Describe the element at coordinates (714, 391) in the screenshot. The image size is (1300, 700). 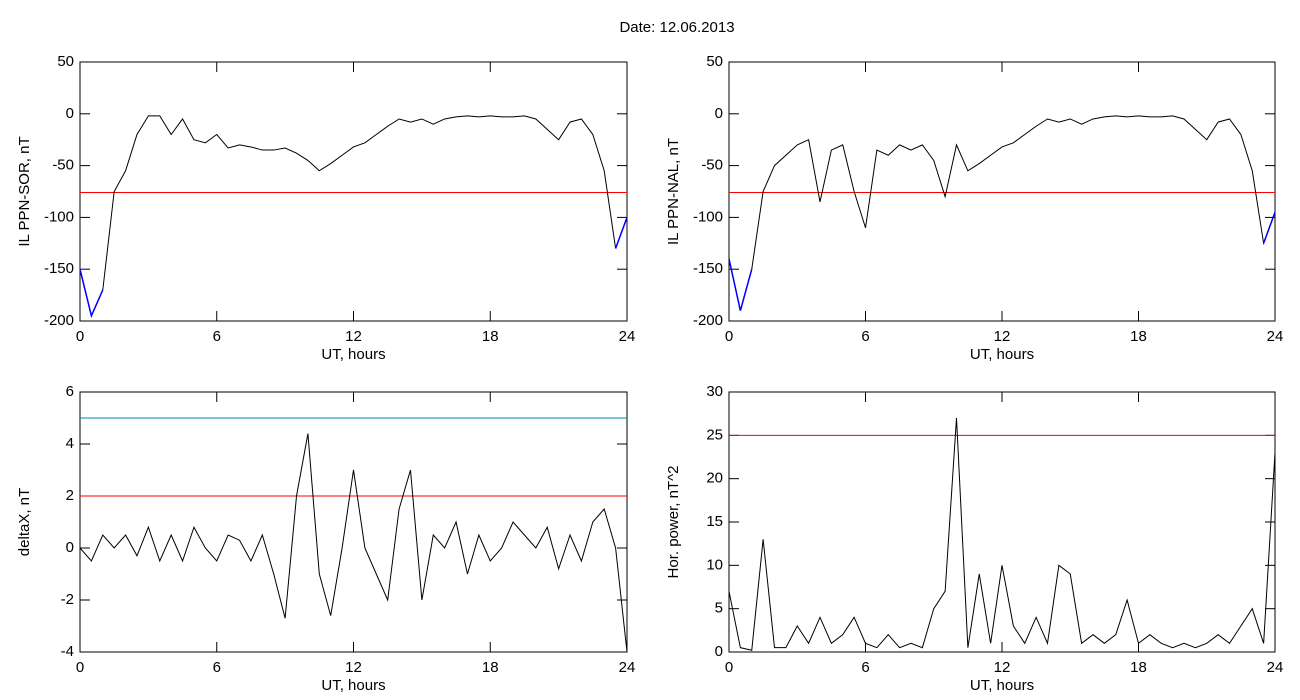
I see `y-tick-label: 30` at that location.